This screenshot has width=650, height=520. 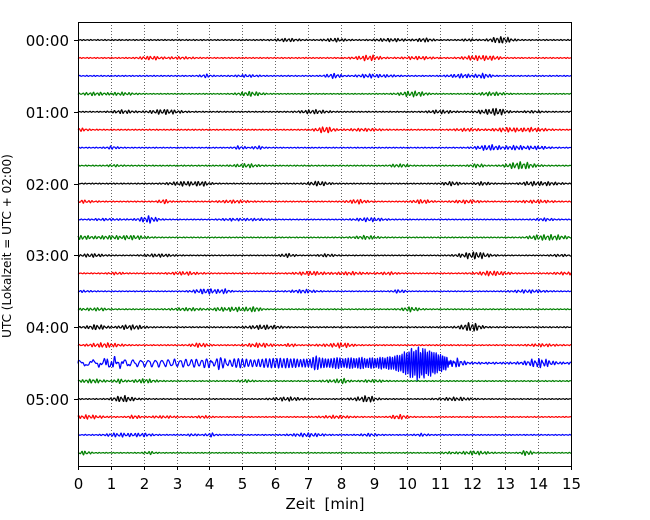 What do you see at coordinates (47, 113) in the screenshot?
I see `y-tick-label: 01:00` at bounding box center [47, 113].